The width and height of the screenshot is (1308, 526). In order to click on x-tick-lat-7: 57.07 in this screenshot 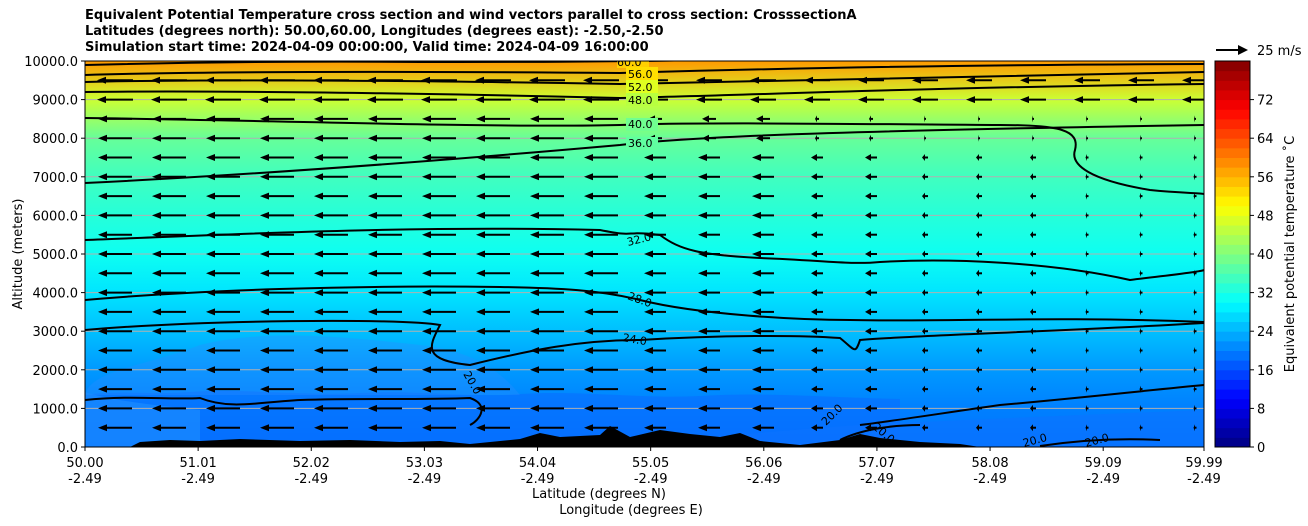, I will do `click(876, 463)`.